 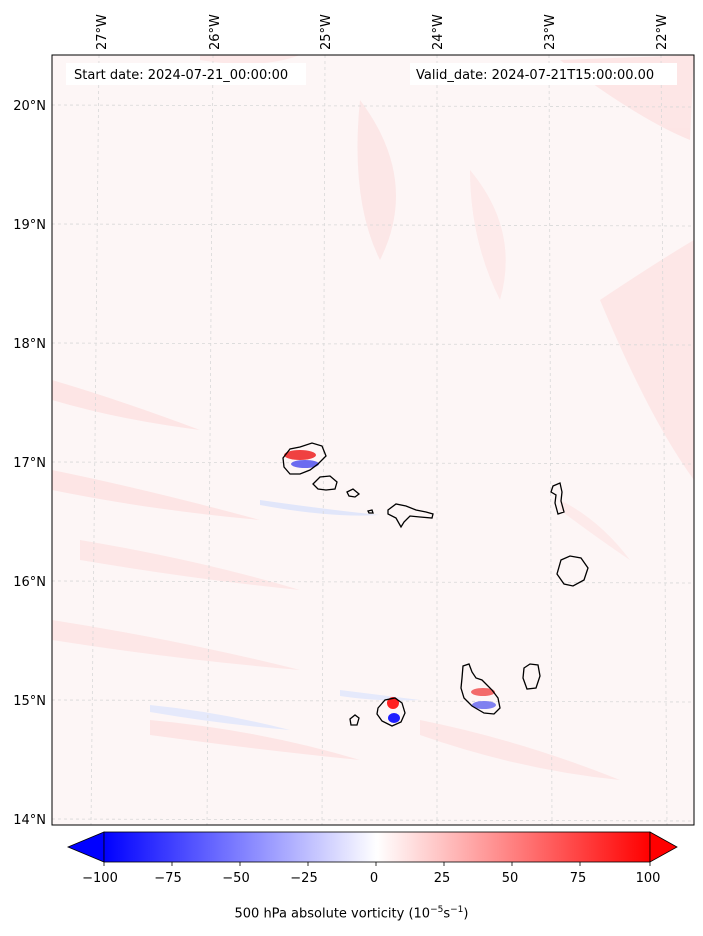 I want to click on lon-label-26w: 26°W, so click(x=215, y=32).